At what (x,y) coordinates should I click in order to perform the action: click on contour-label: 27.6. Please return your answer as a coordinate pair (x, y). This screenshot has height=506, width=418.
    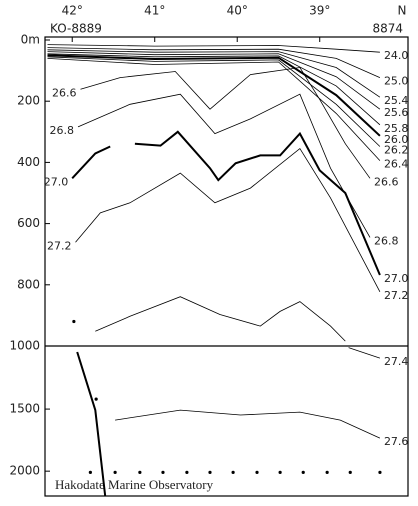
    Looking at the image, I should click on (396, 441).